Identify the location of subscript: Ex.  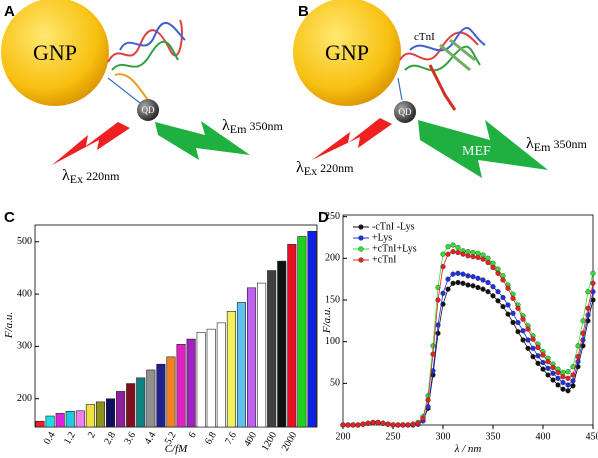
(76, 179).